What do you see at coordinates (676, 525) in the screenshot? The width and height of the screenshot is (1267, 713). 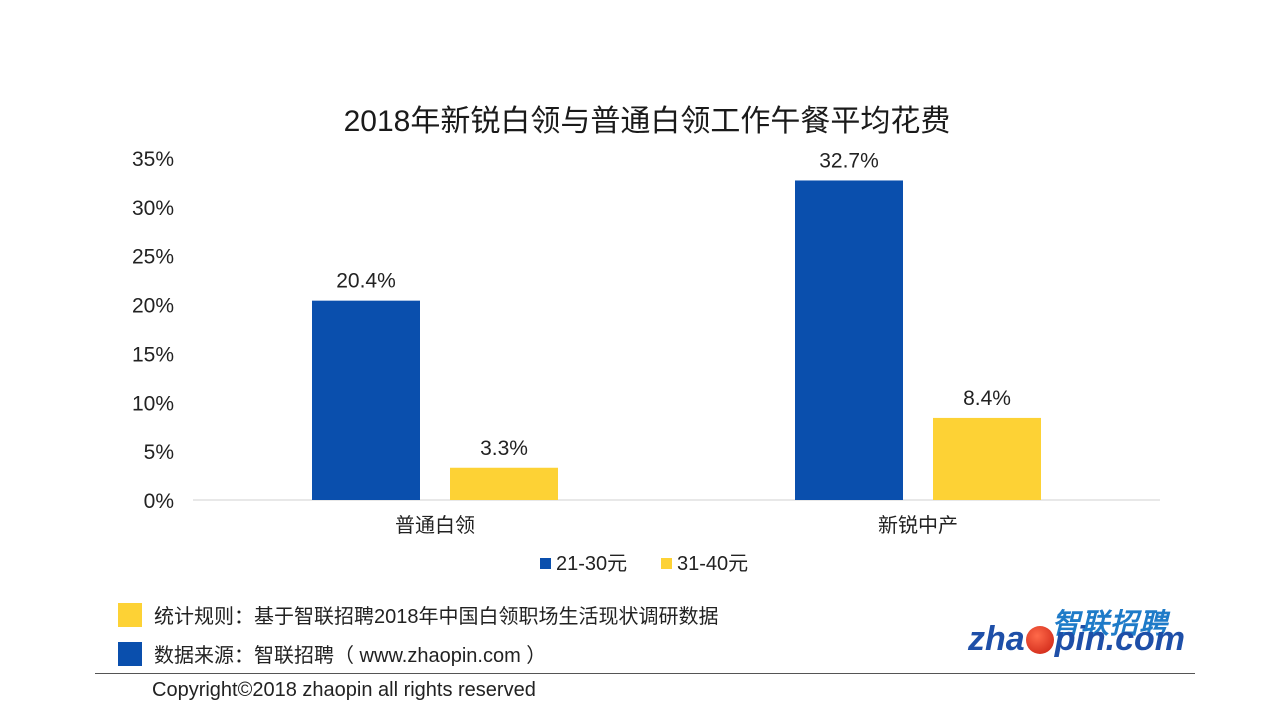 I see `x-axis-categories: 普通白领 新锐中产` at bounding box center [676, 525].